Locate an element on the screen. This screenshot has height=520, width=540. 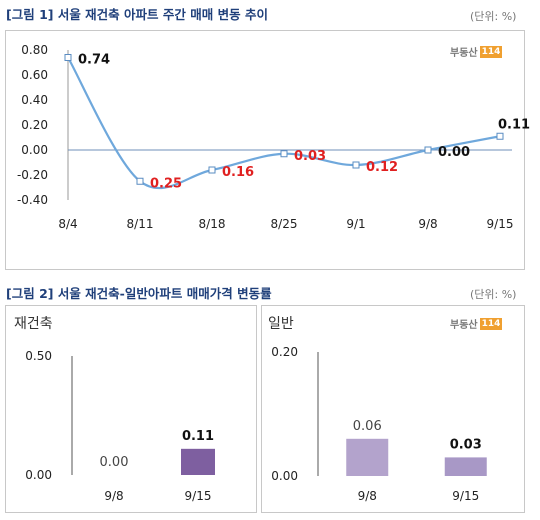
y-tick-label: 0.50 is located at coordinates (38, 356).